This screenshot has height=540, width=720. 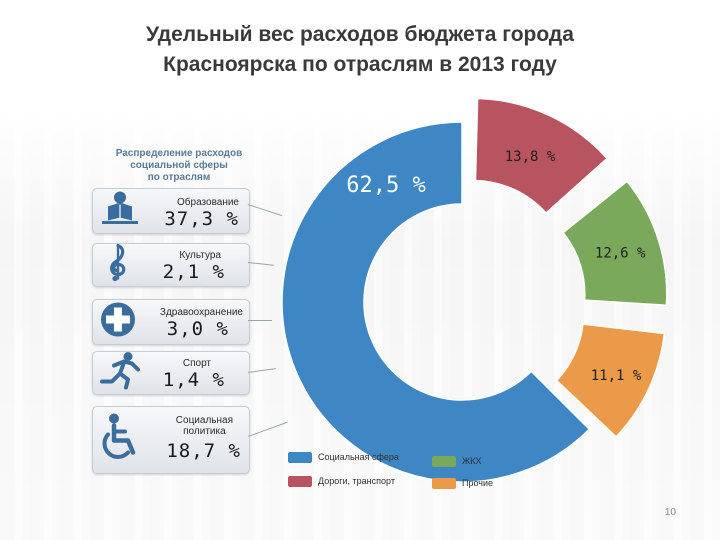 I want to click on title-line-1: Удельный вес расходов бюджета города, so click(x=360, y=34).